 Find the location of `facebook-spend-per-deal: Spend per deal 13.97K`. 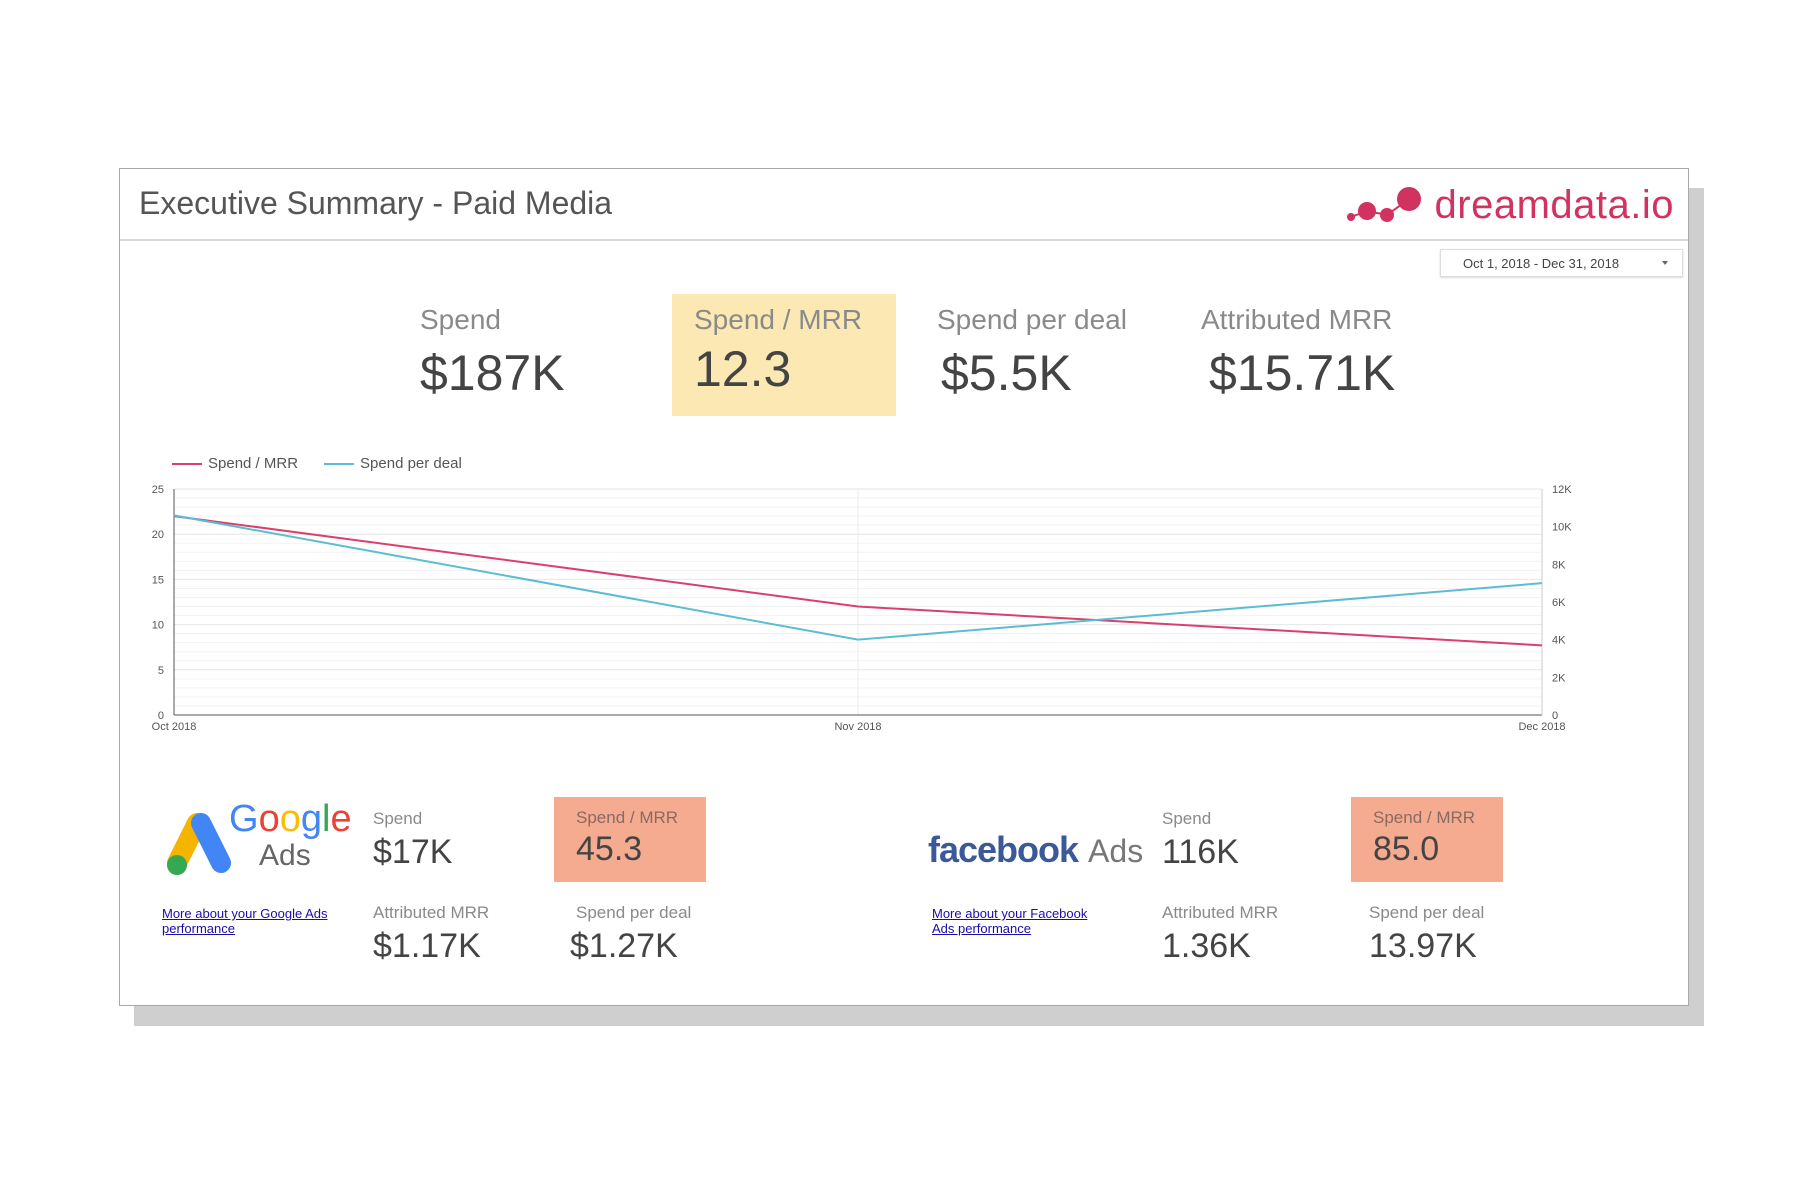

facebook-spend-per-deal: Spend per deal 13.97K is located at coordinates (1426, 934).